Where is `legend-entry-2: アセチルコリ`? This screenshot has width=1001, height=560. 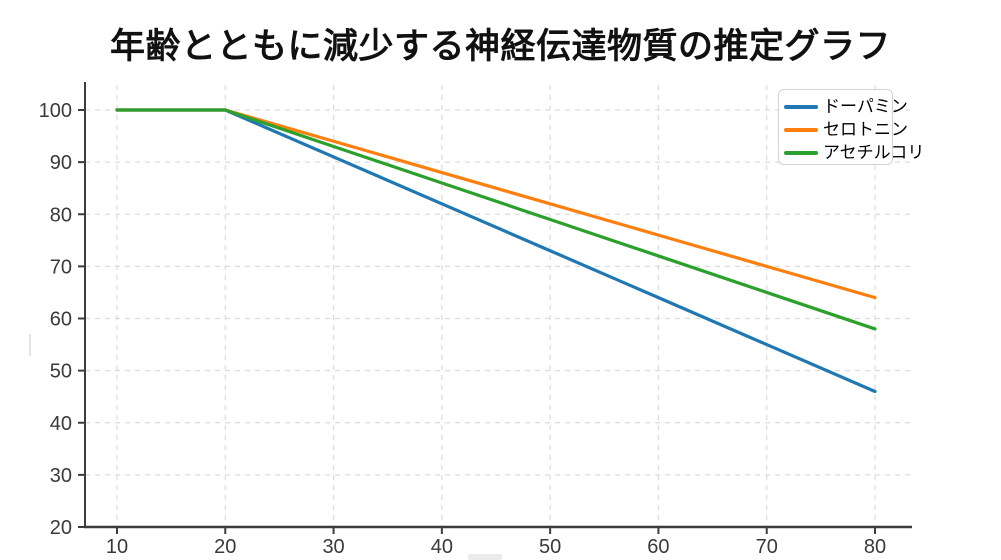
legend-entry-2: アセチルコリ is located at coordinates (854, 152).